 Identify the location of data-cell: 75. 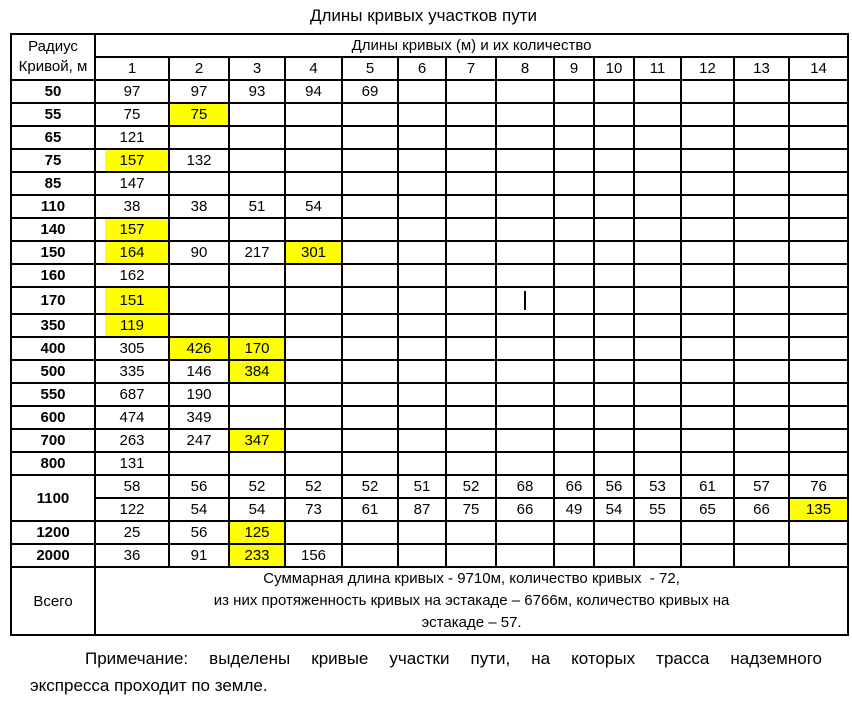
(132, 114).